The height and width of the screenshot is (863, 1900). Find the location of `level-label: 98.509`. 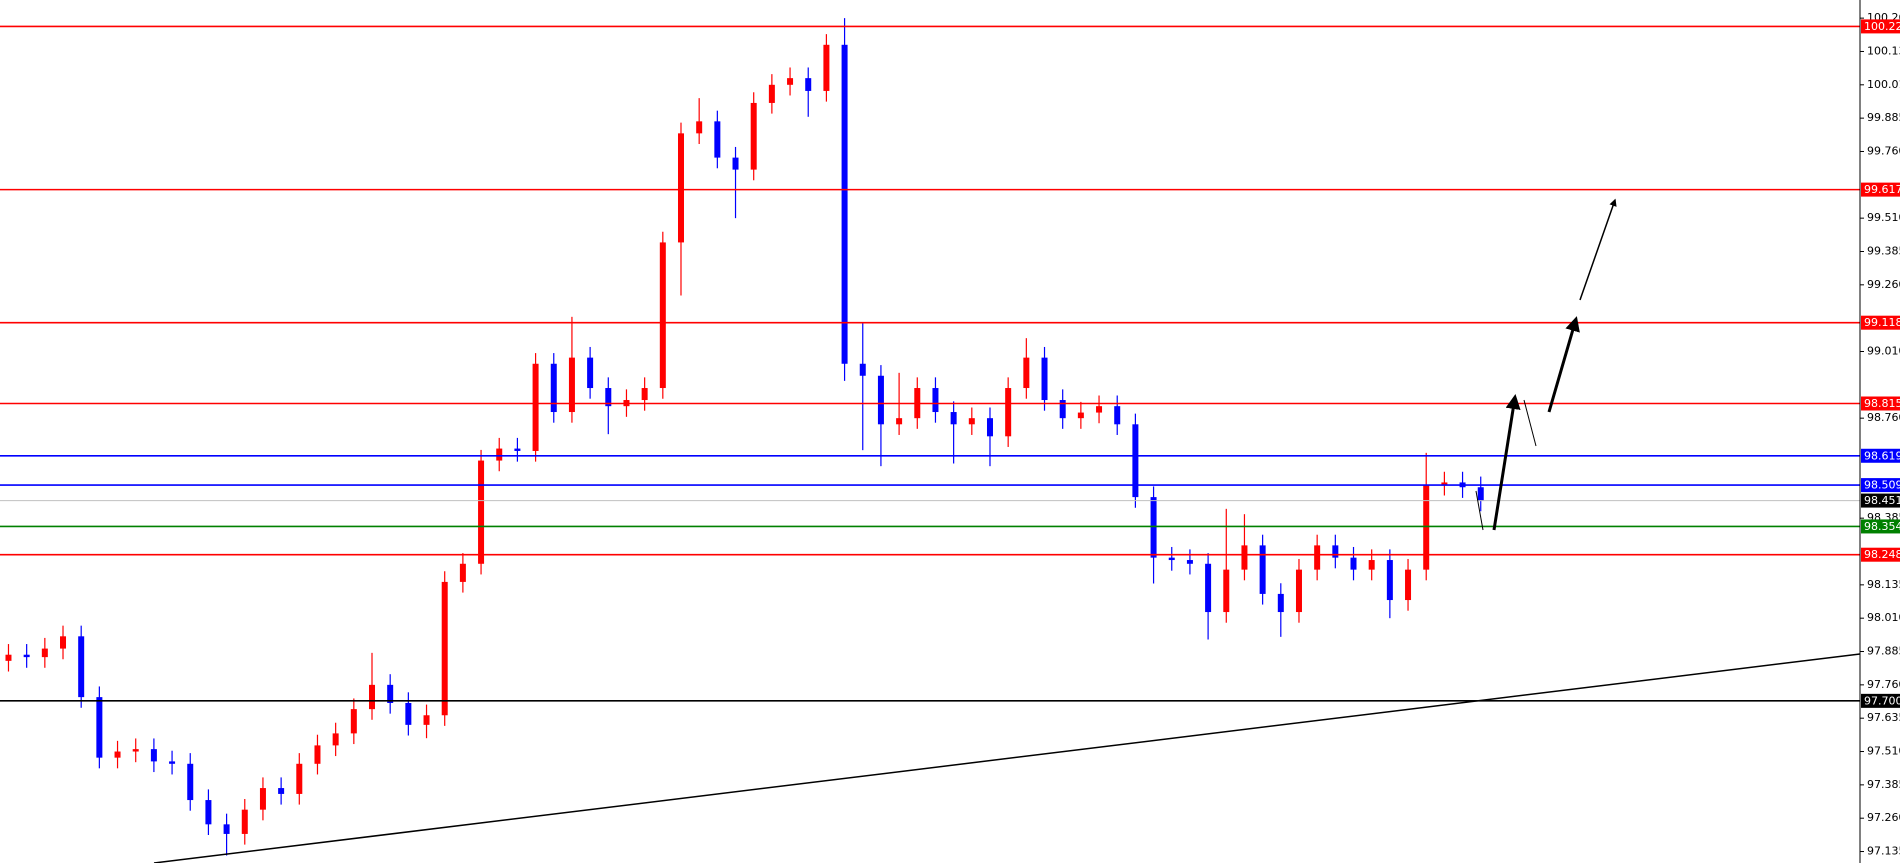

level-label: 98.509 is located at coordinates (1882, 485).